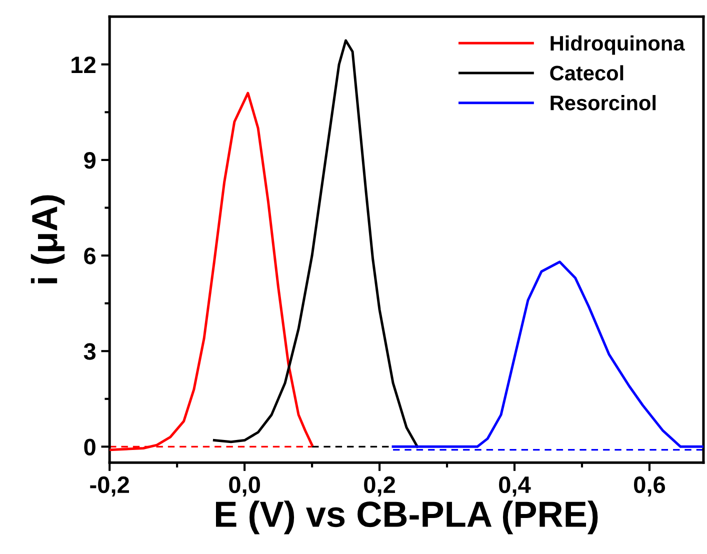 This screenshot has height=554, width=707. Describe the element at coordinates (548, 354) in the screenshot. I see `line-series` at that location.